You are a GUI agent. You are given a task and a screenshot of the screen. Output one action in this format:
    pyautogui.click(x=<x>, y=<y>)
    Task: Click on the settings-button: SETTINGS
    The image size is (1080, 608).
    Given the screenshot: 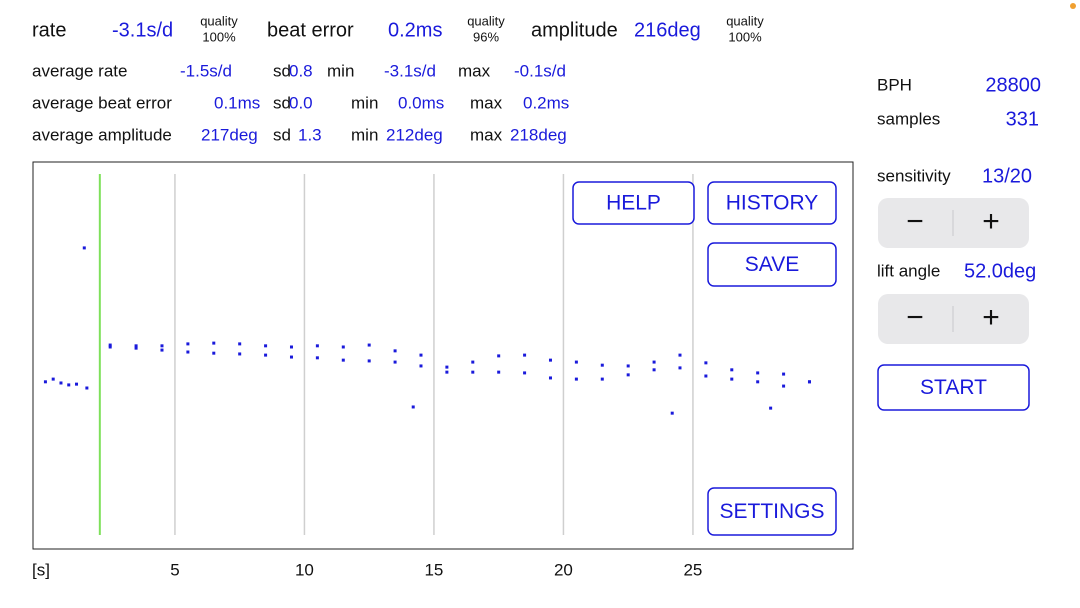 What is the action you would take?
    pyautogui.click(x=772, y=511)
    